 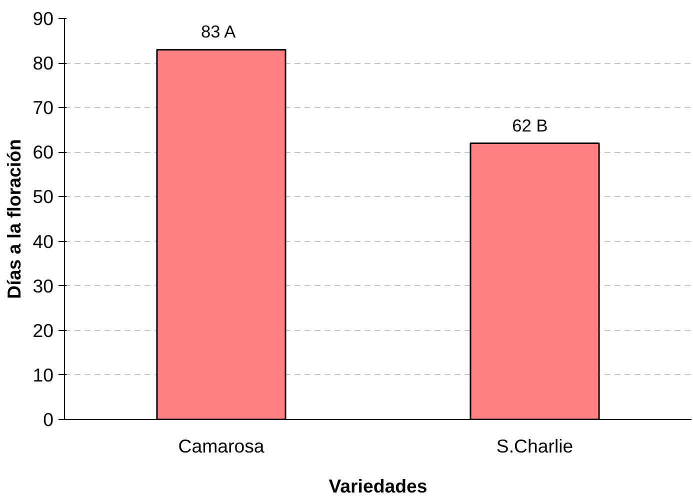 I want to click on y-axis-title: Días a la floración, so click(x=14, y=219).